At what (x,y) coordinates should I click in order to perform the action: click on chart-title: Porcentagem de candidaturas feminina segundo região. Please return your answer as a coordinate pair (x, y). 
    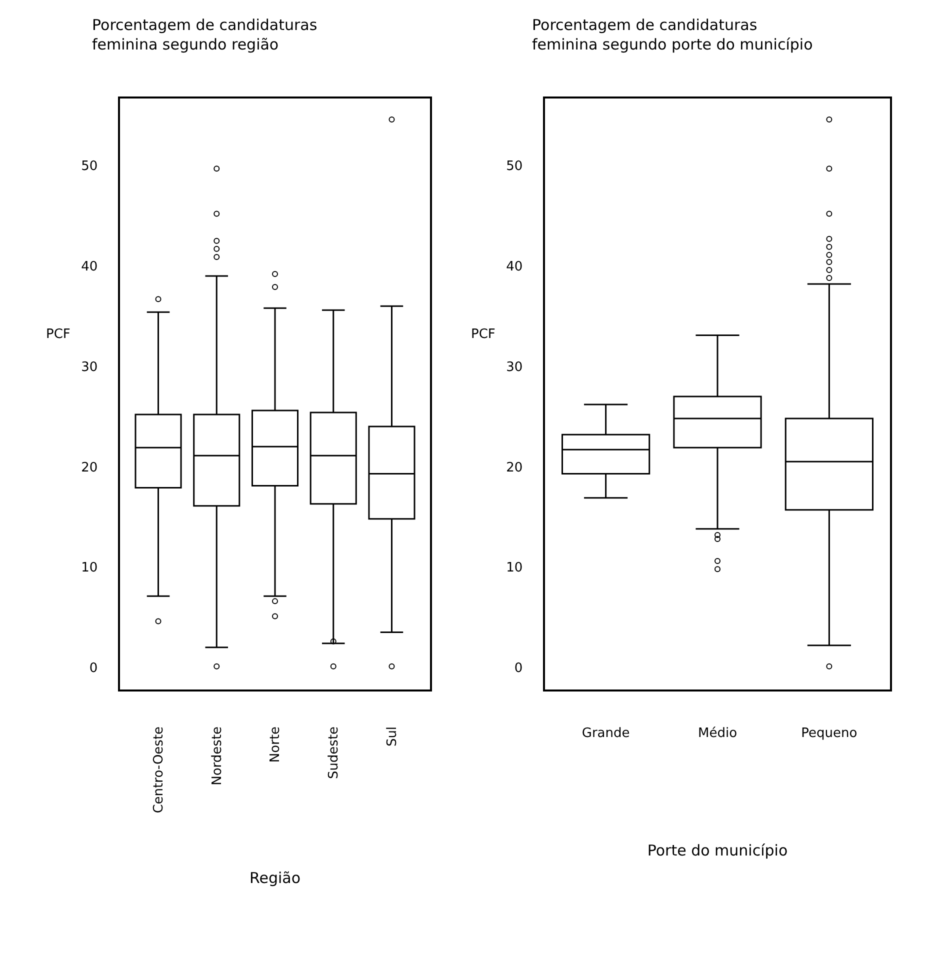
    Looking at the image, I should click on (205, 35).